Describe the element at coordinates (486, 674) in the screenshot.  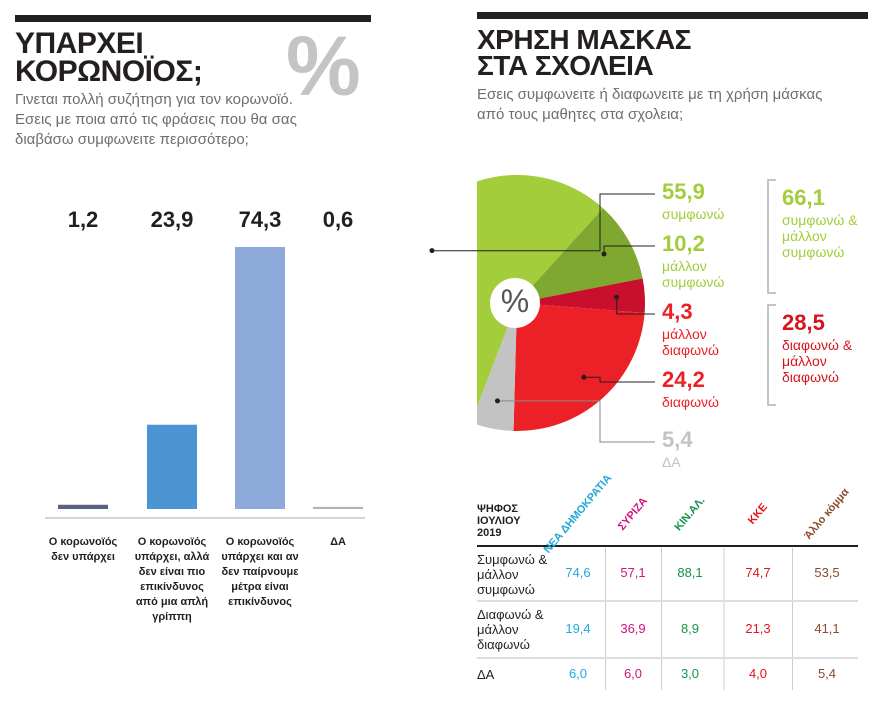
I see `row-label: ΔΑ` at that location.